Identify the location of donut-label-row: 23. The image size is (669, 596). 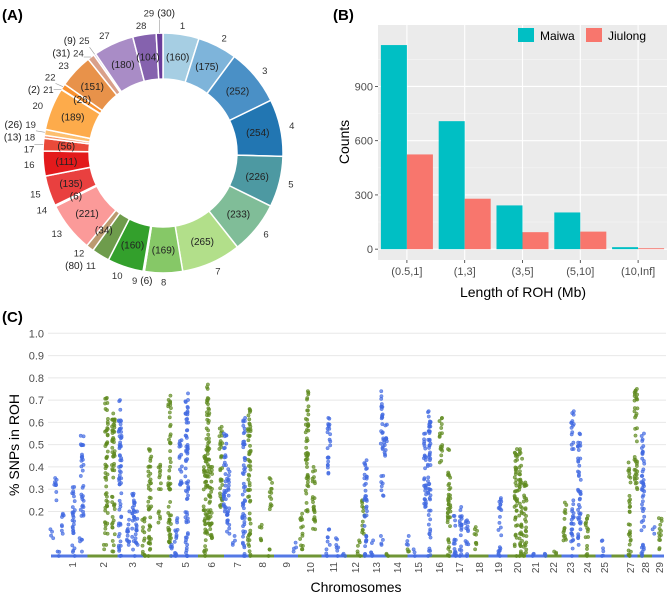
(63, 66).